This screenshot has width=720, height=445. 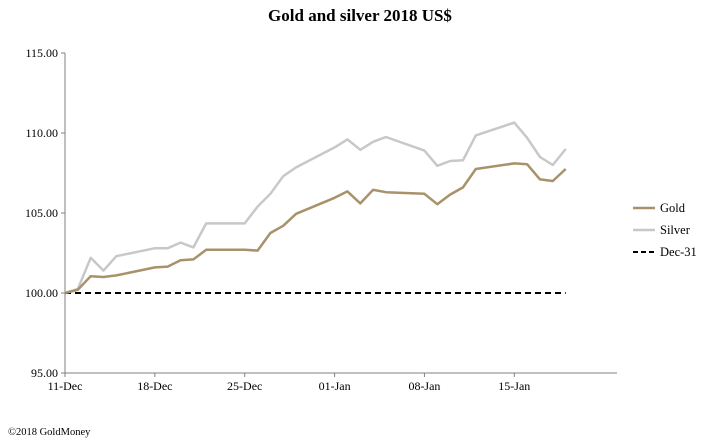 What do you see at coordinates (49, 432) in the screenshot?
I see `footer-credit: ©2018 GoldMoney` at bounding box center [49, 432].